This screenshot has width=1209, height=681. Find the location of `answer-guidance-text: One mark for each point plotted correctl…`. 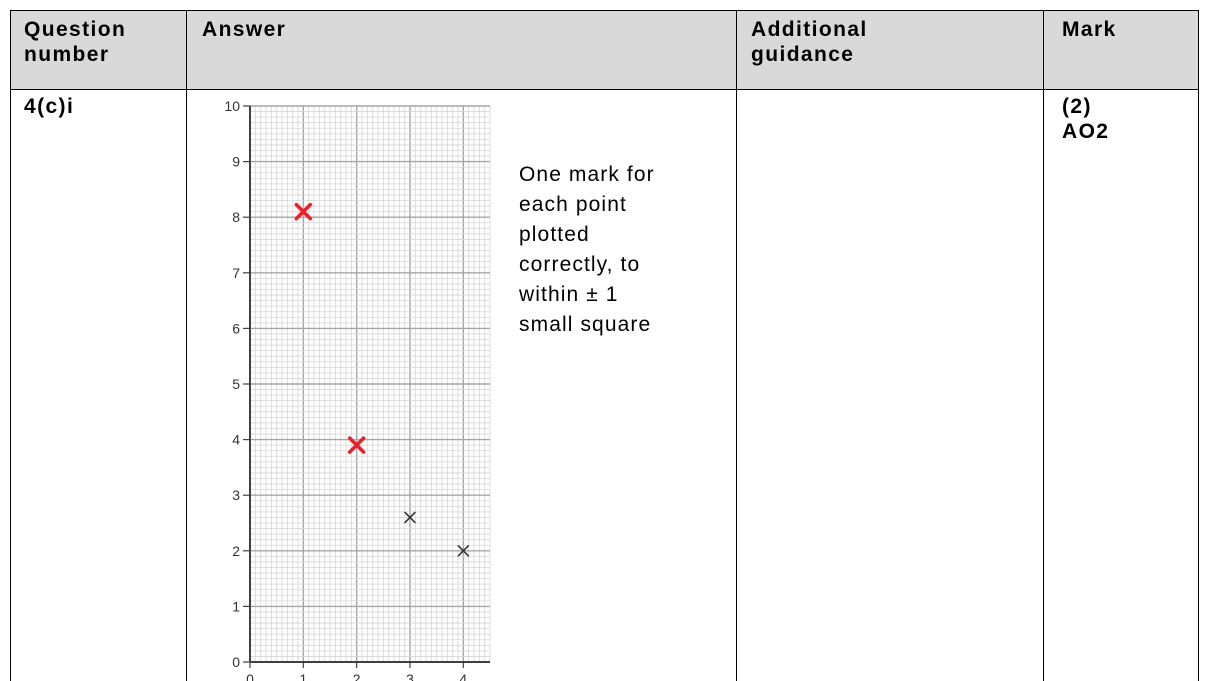

answer-guidance-text: One mark for each point plotted correctl… is located at coordinates (626, 250).